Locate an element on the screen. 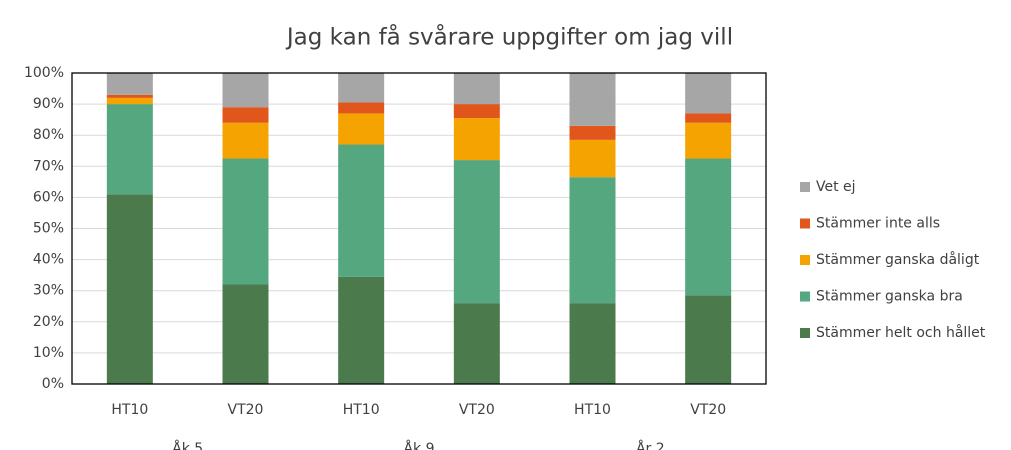 This screenshot has height=450, width=1011. chart-title: Jag kan få svårare uppgifter om jag vill is located at coordinates (509, 37).